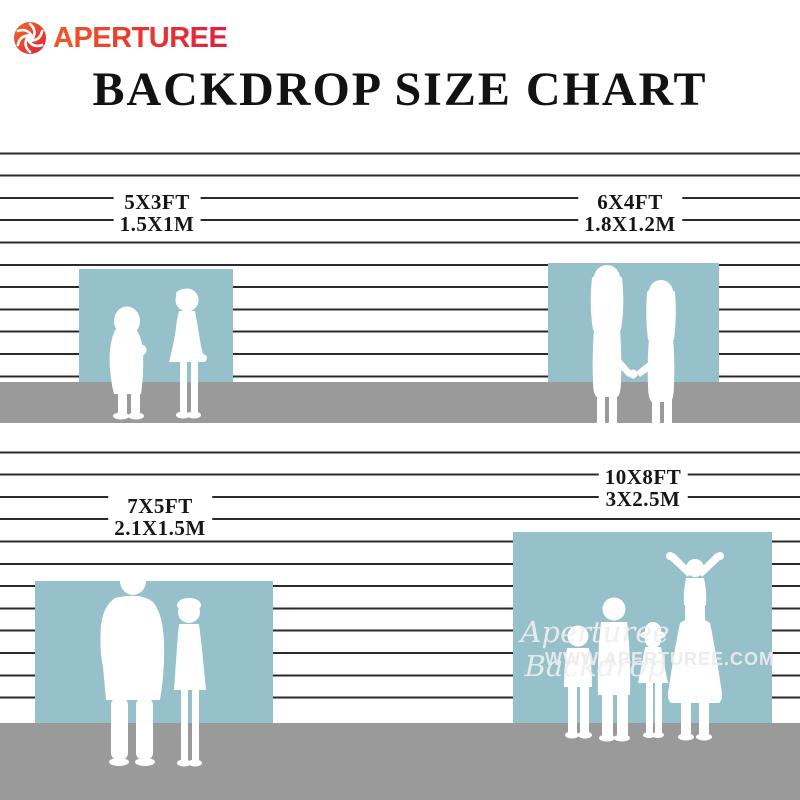 Image resolution: width=800 pixels, height=800 pixels. Describe the element at coordinates (630, 202) in the screenshot. I see `size-ft: 6X4FT` at that location.